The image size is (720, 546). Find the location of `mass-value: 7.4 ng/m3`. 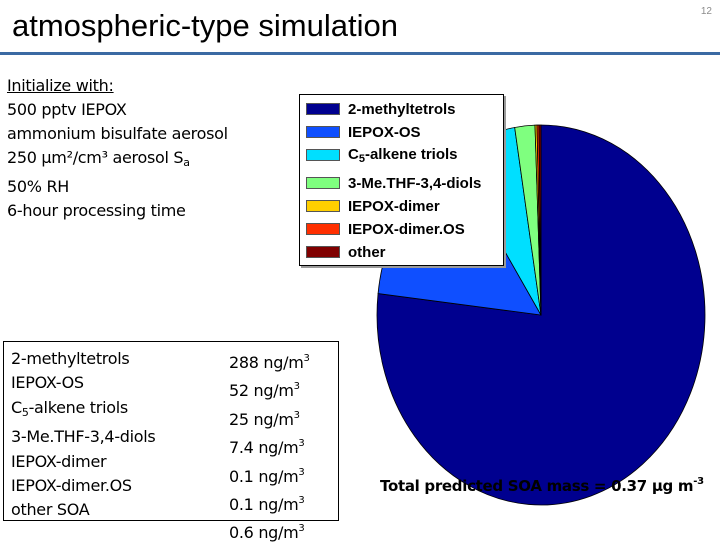

mass-value: 7.4 ng/m3 is located at coordinates (269, 446).